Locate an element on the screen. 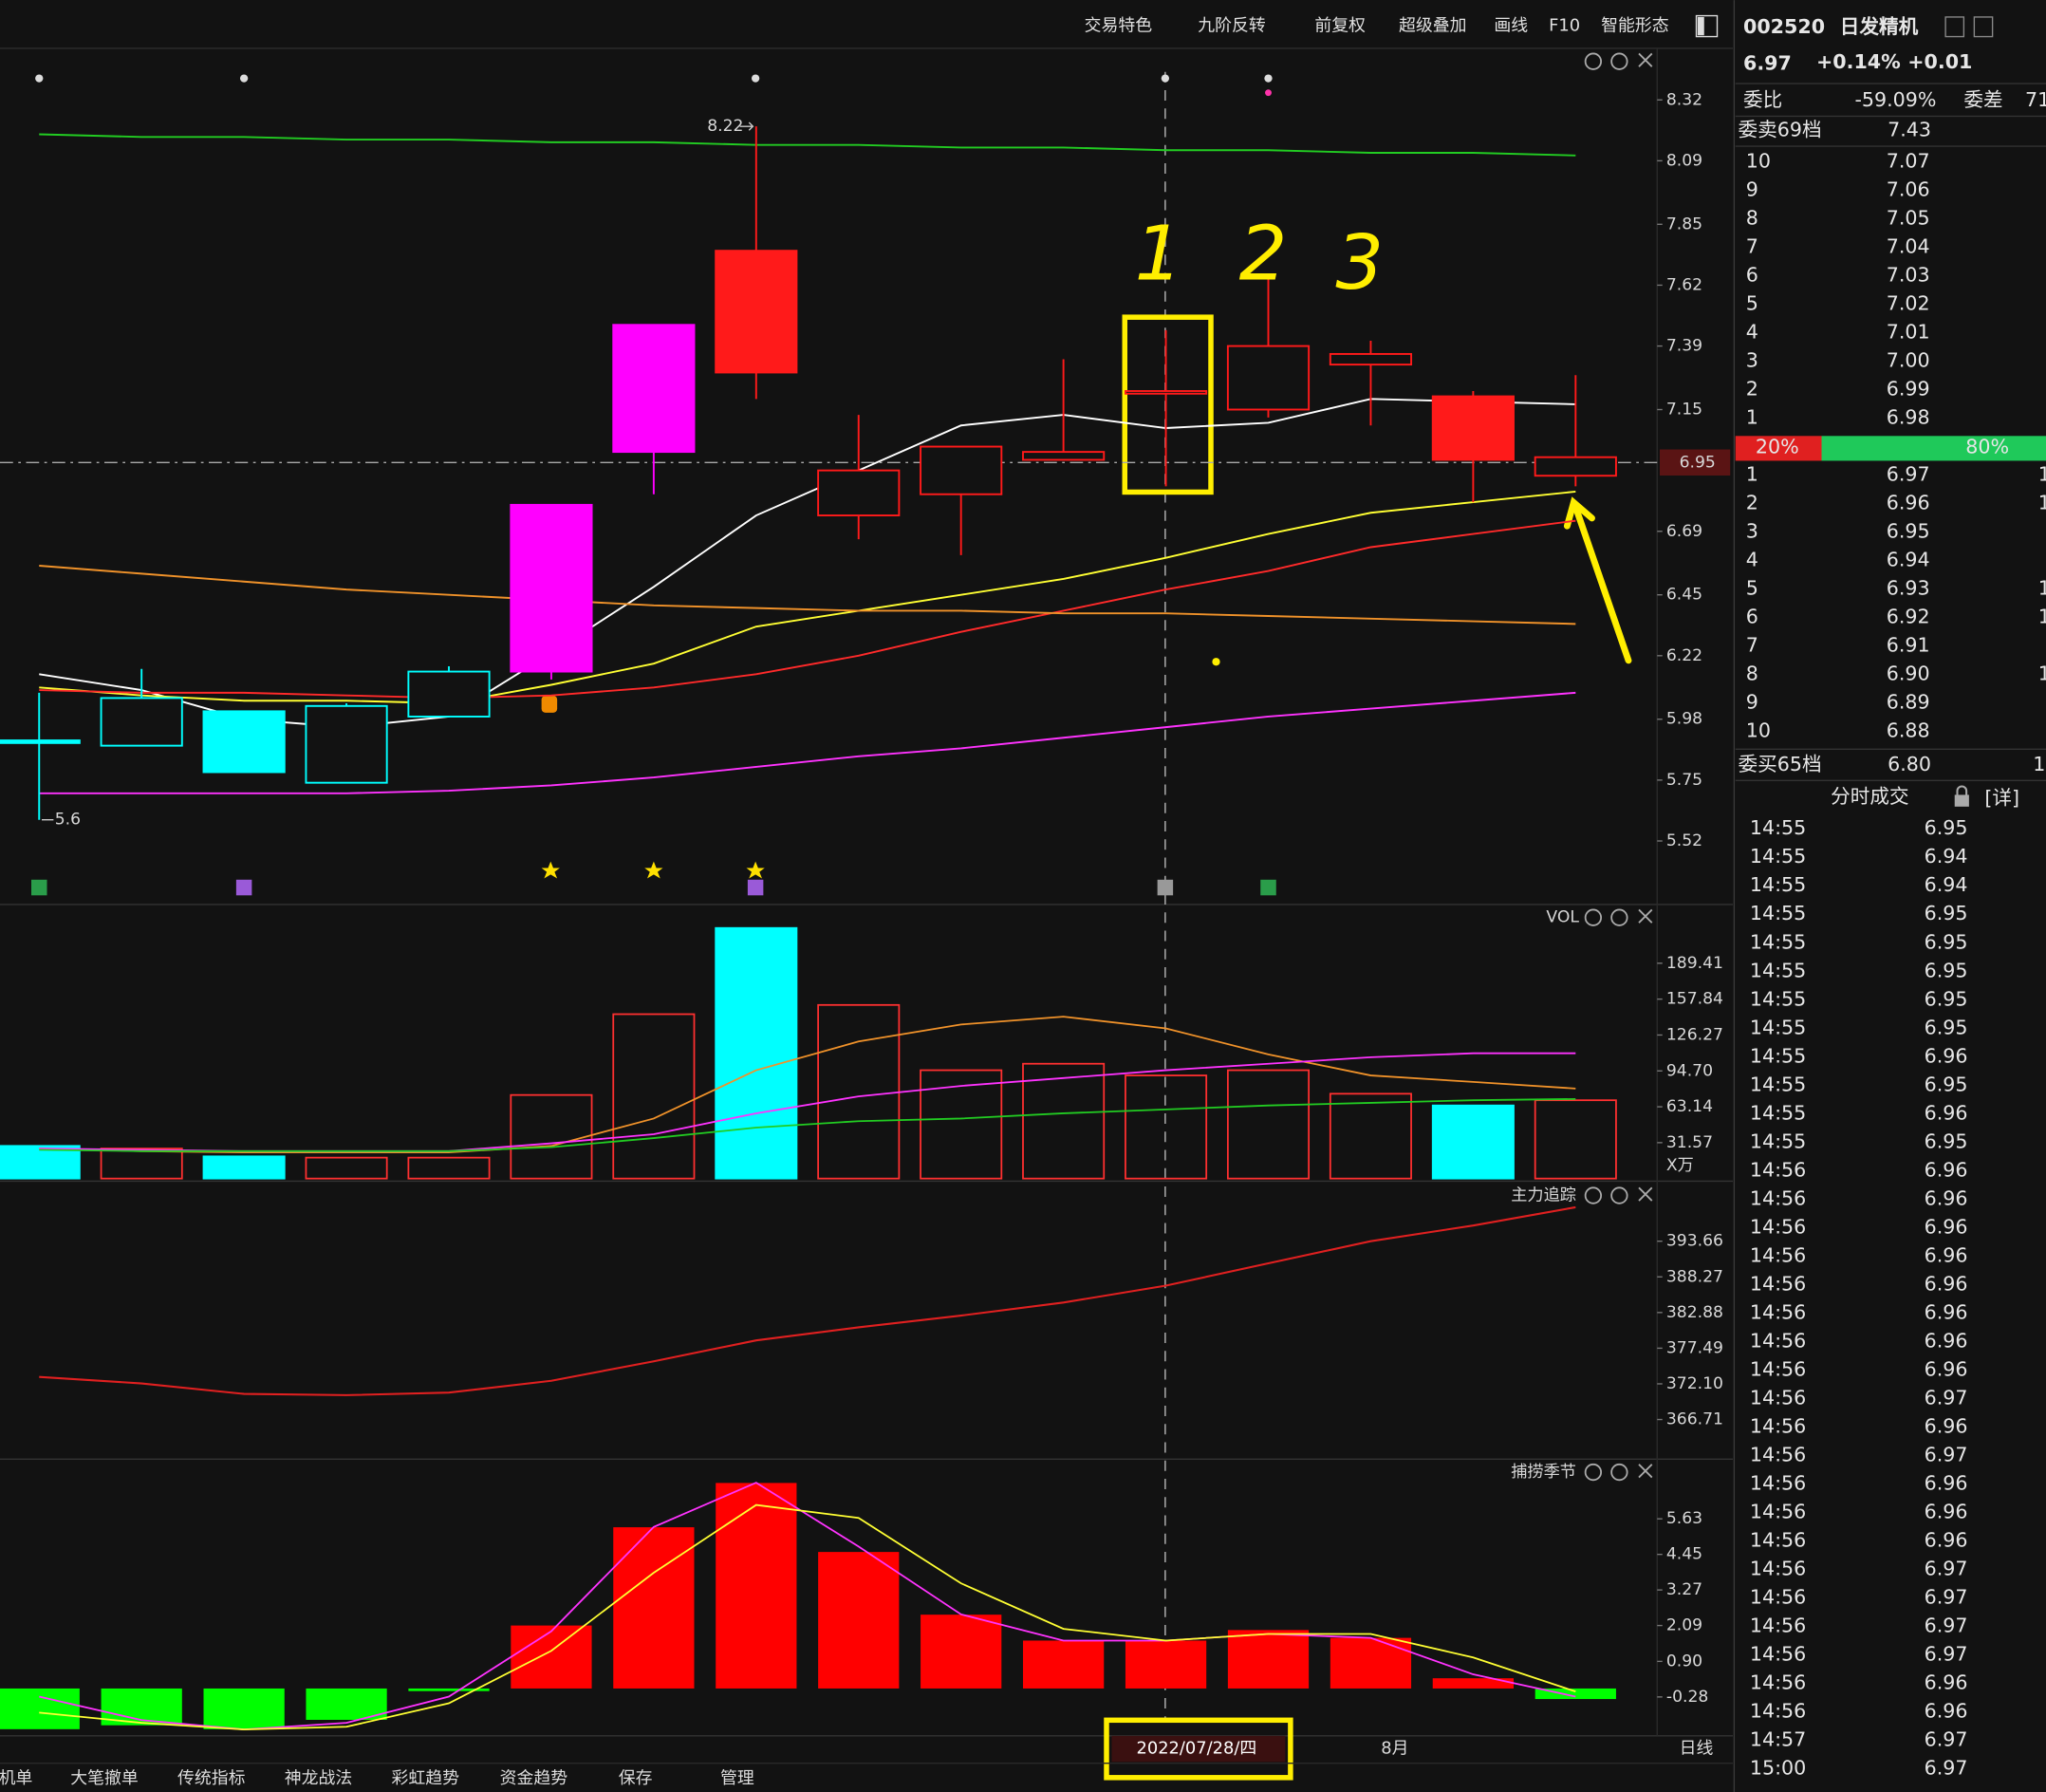  lock-icon is located at coordinates (1962, 800).